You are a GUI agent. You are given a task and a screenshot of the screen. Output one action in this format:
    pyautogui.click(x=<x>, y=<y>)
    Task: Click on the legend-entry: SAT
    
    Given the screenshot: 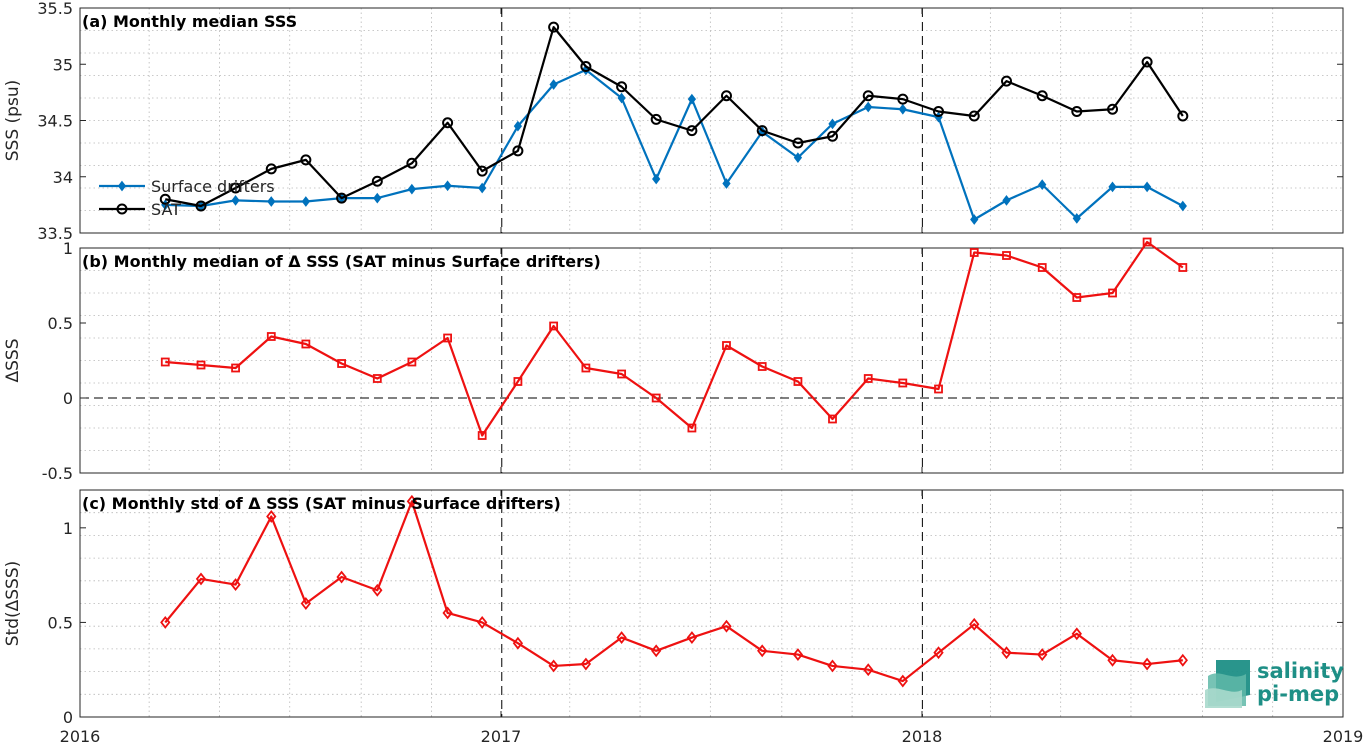 What is the action you would take?
    pyautogui.click(x=166, y=209)
    